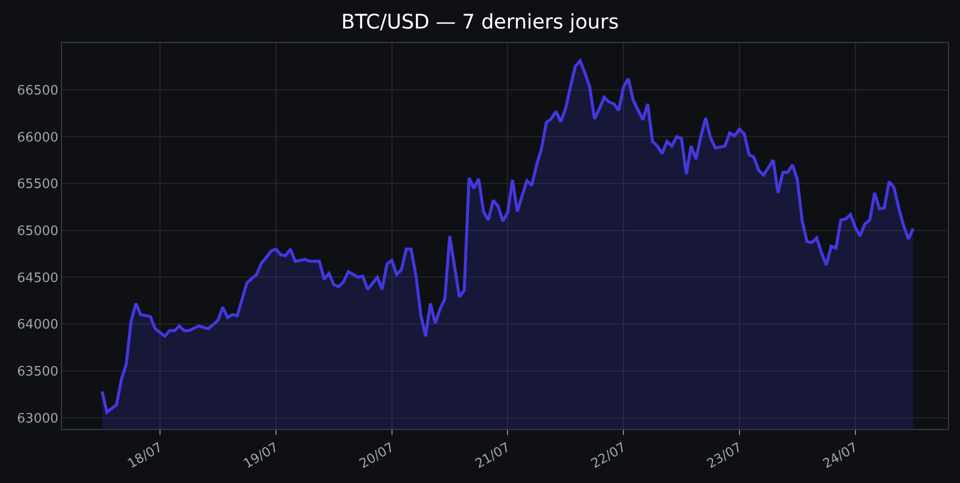  I want to click on y-tick-label: 66500, so click(37, 90).